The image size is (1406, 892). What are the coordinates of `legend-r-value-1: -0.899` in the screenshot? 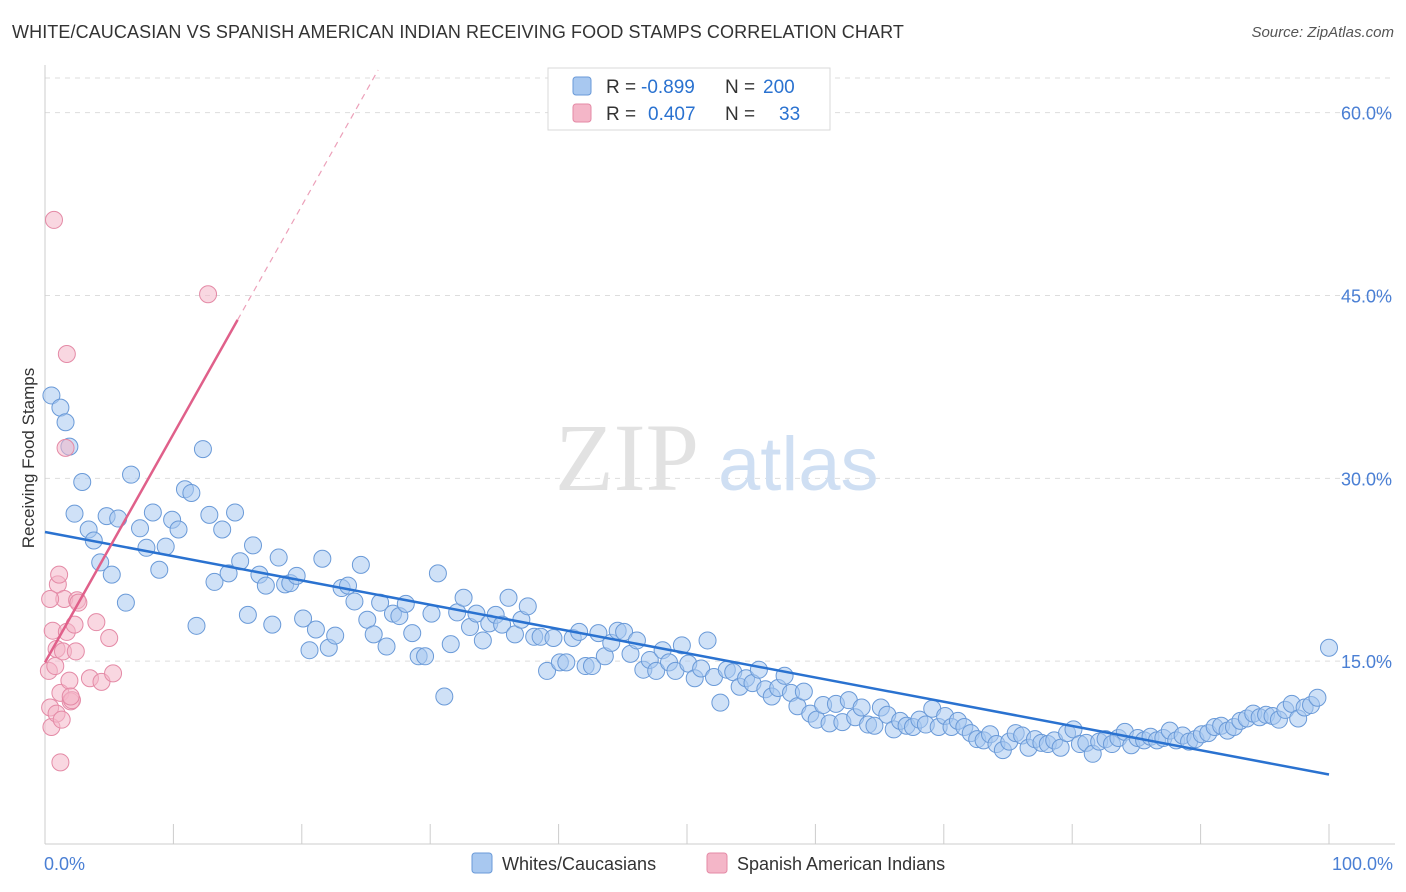 It's located at (668, 87).